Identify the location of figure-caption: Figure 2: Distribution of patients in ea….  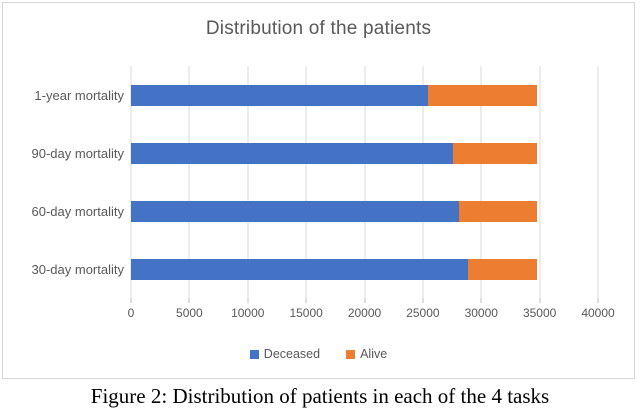
(320, 396).